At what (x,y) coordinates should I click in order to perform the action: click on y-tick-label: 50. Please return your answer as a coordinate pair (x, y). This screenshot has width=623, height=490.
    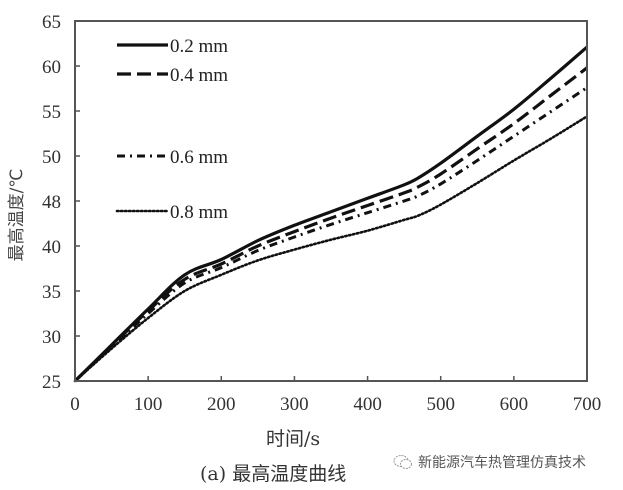
    Looking at the image, I should click on (51, 157).